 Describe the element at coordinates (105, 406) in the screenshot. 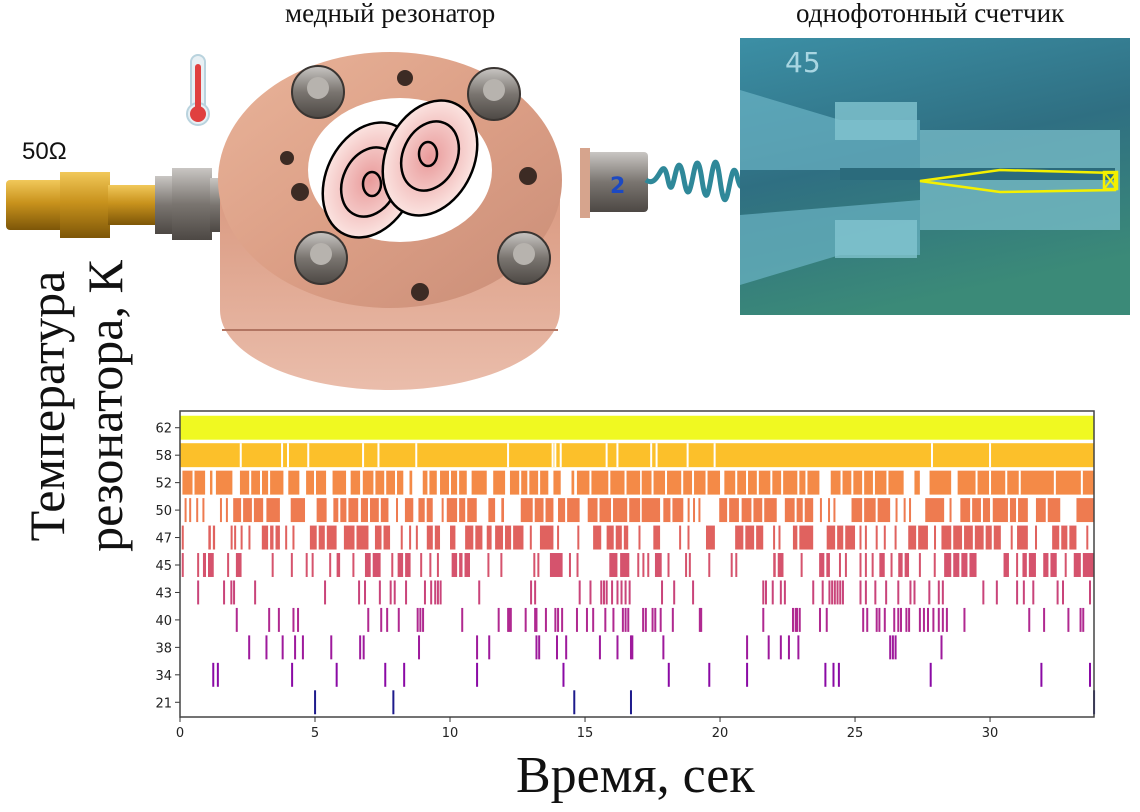

I see `y-axis-title-line-2: резонатора, К` at that location.